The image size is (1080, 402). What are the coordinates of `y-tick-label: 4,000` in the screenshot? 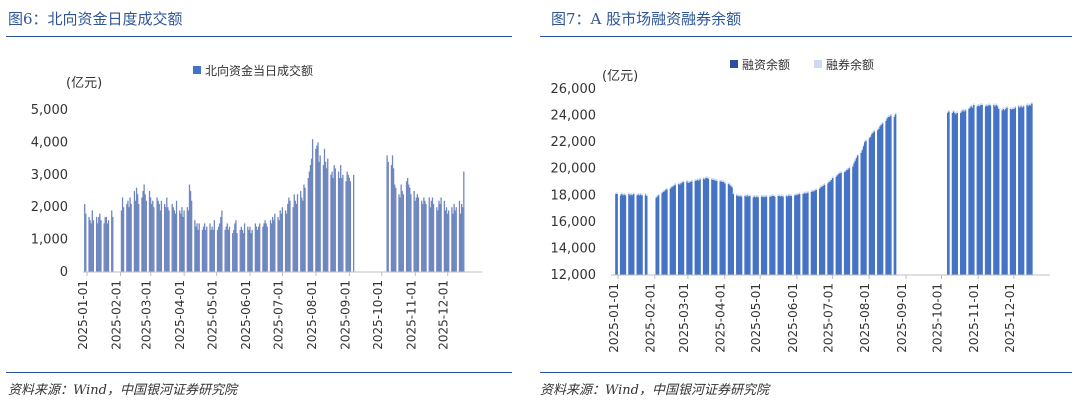 It's located at (49, 142).